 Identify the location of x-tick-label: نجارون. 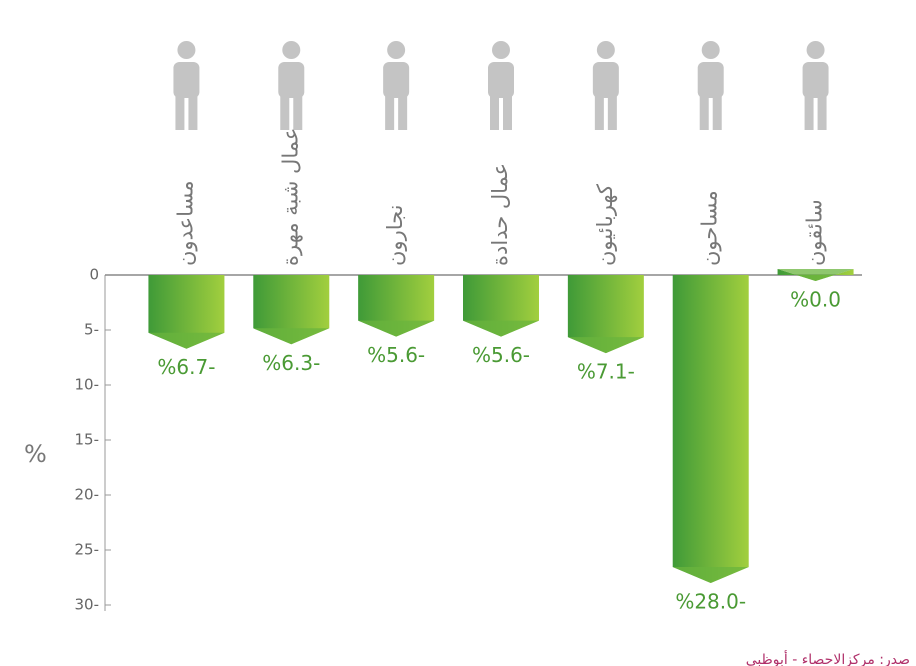
(395, 235).